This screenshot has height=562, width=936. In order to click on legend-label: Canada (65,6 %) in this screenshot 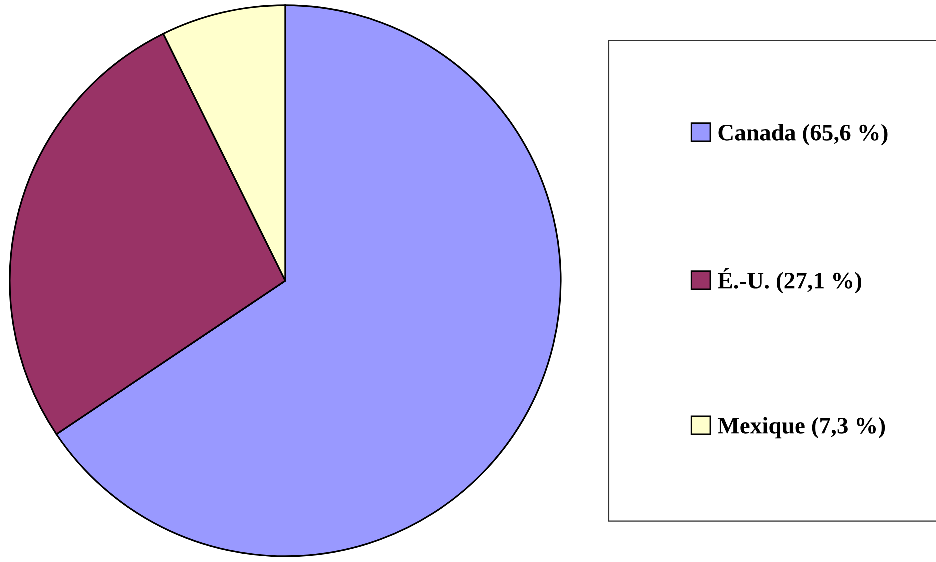, I will do `click(803, 135)`.